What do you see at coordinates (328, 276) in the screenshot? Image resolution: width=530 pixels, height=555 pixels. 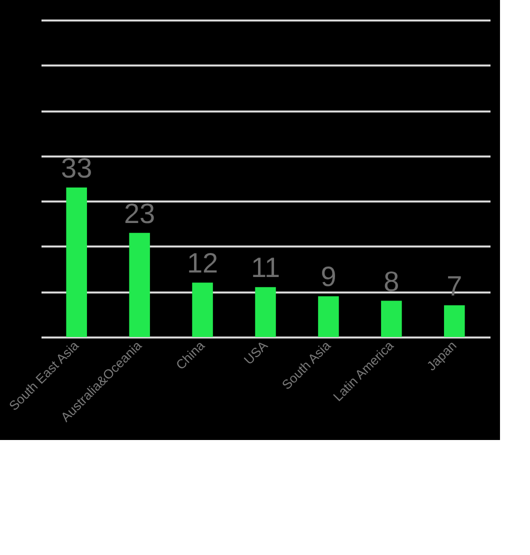 I see `data-label: 9` at bounding box center [328, 276].